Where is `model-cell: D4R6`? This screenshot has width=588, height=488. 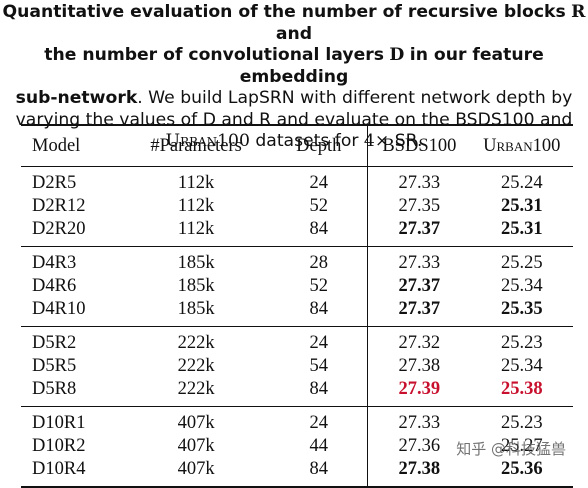 model-cell: D4R6 is located at coordinates (54, 286).